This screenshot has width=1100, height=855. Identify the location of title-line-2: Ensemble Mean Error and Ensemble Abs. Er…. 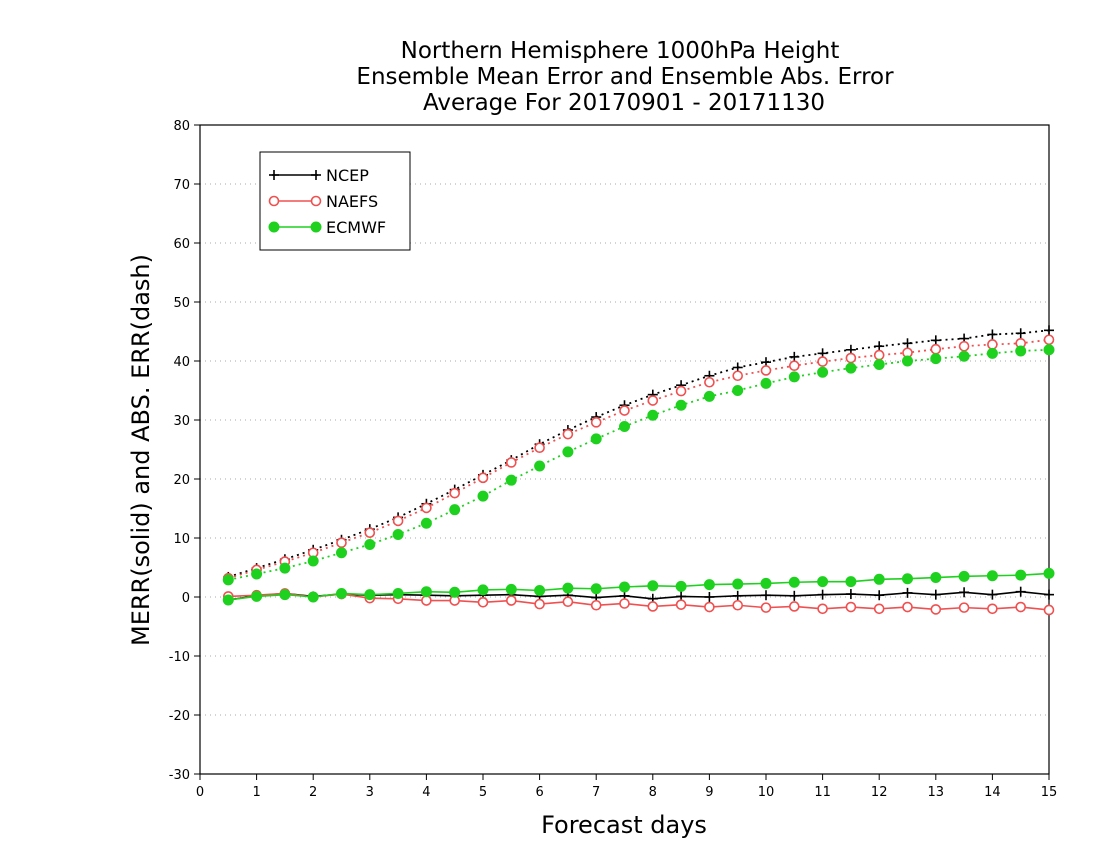
(625, 77).